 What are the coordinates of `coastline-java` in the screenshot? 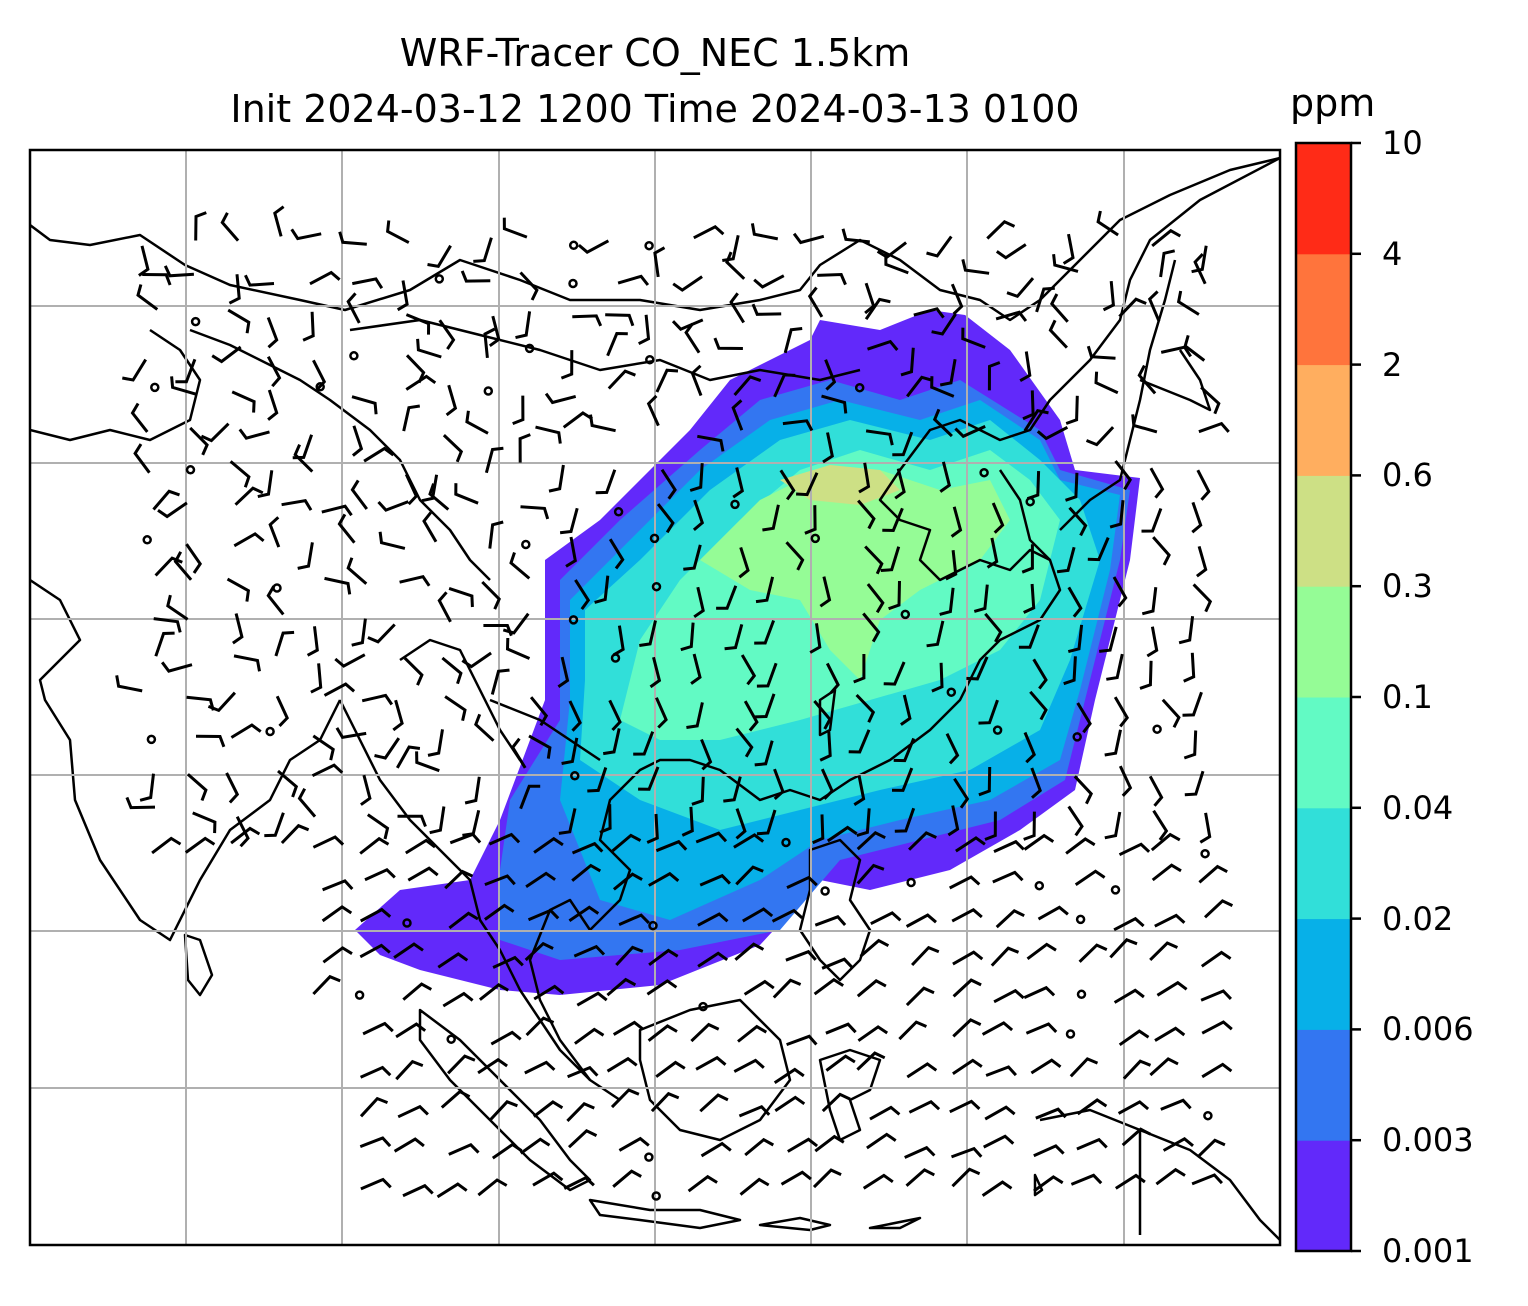 It's located at (665, 1214).